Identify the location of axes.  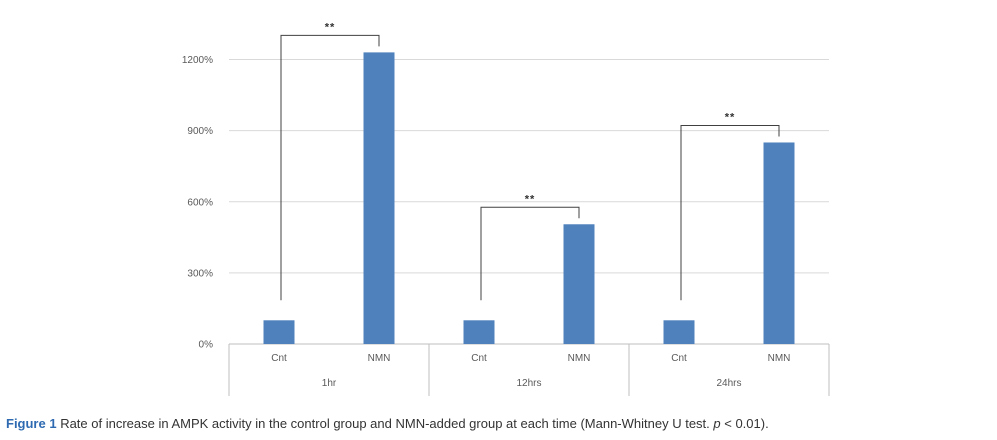
(529, 369).